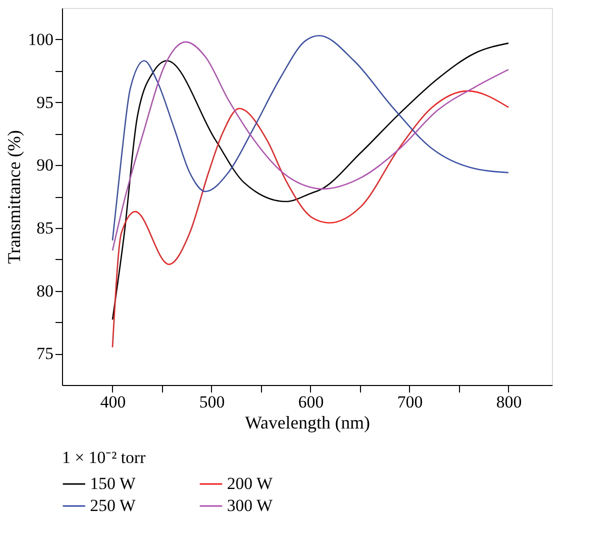  Describe the element at coordinates (45, 165) in the screenshot. I see `y-tick-label: 90` at that location.